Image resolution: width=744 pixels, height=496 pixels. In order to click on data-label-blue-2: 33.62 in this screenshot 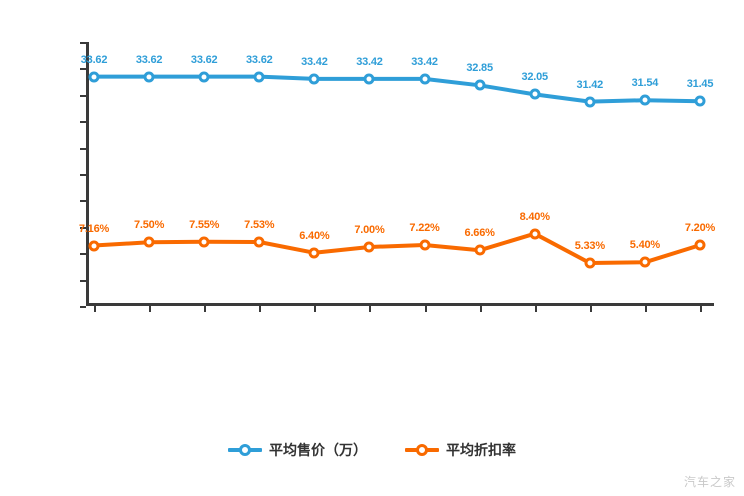, I will do `click(204, 59)`.